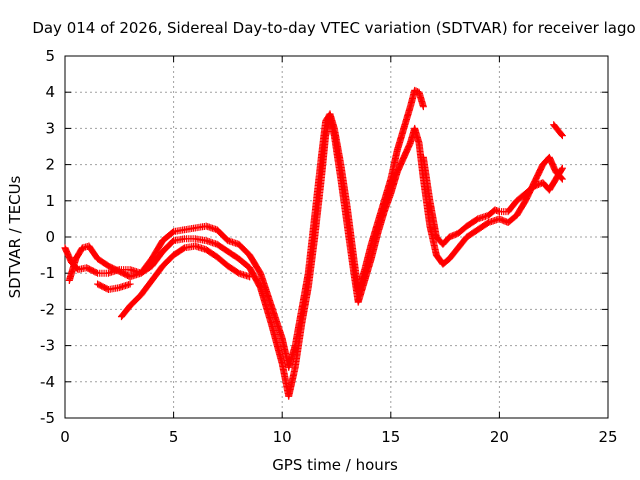 Image resolution: width=640 pixels, height=480 pixels. What do you see at coordinates (65, 437) in the screenshot?
I see `x-tick-label: 0` at bounding box center [65, 437].